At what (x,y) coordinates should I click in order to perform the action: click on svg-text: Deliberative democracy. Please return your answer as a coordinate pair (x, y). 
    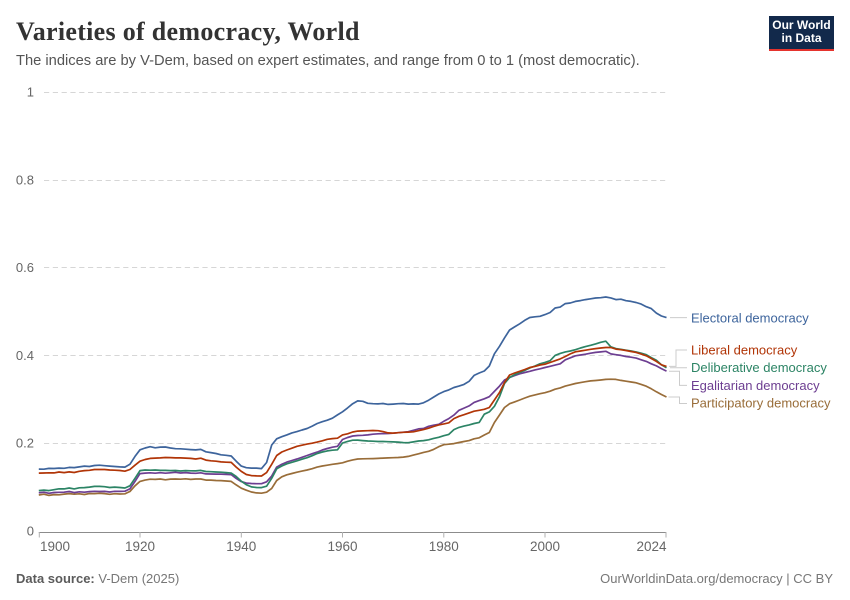
    Looking at the image, I should click on (759, 367).